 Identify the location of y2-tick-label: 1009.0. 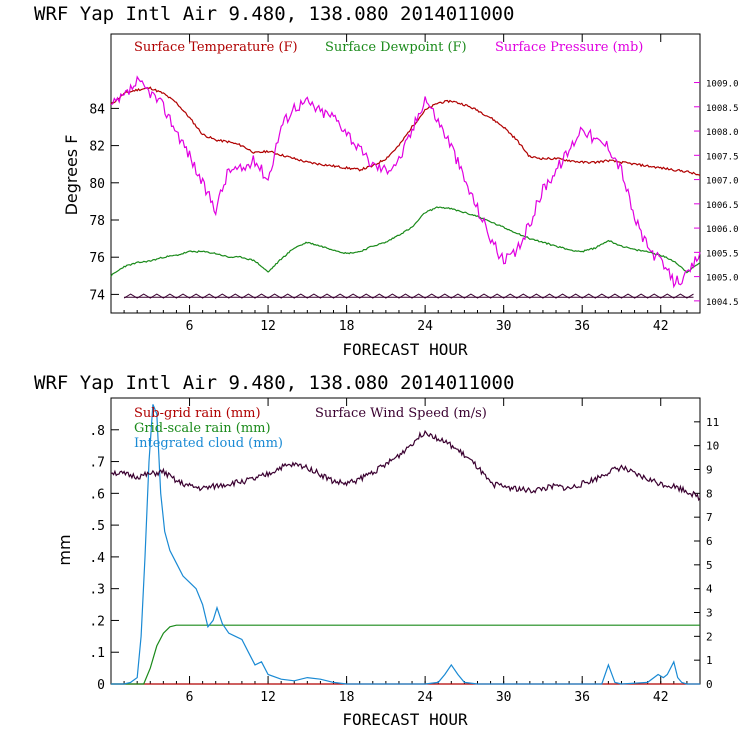
(722, 85).